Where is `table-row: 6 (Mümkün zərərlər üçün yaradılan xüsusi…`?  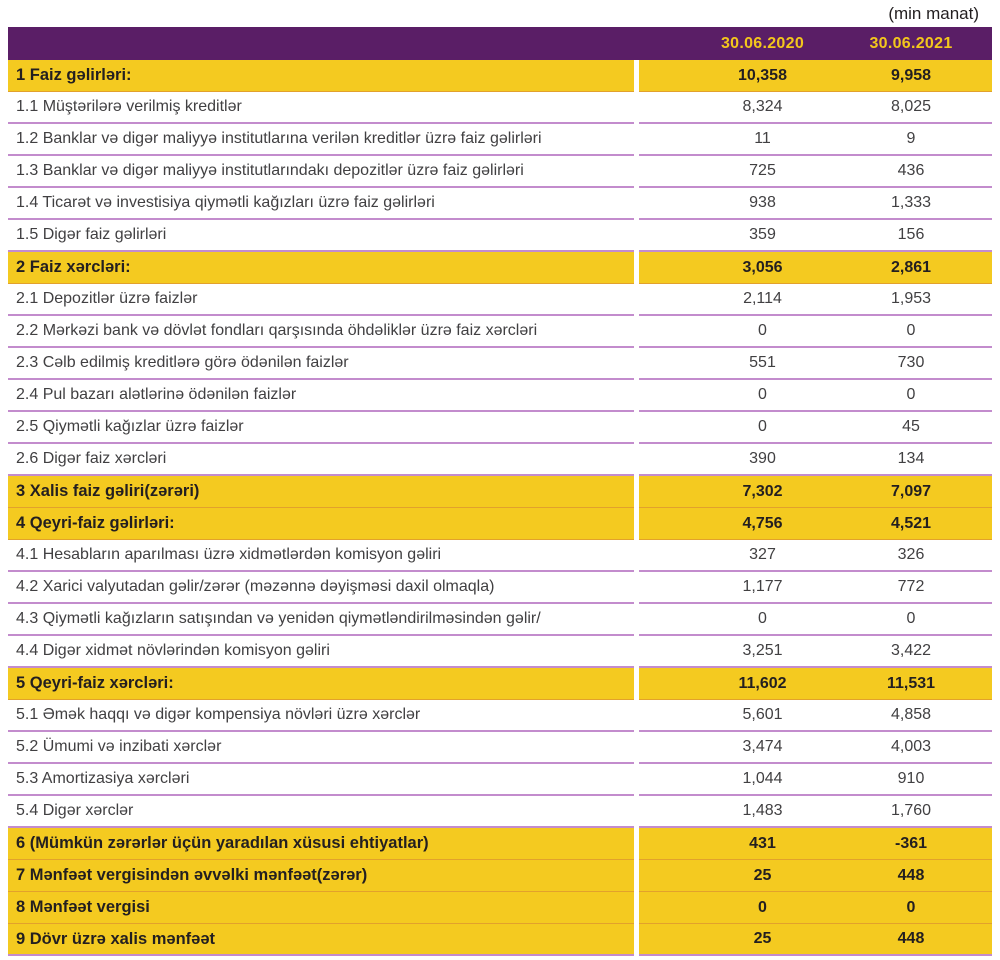
table-row: 6 (Mümkün zərərlər üçün yaradılan xüsusi… is located at coordinates (500, 844).